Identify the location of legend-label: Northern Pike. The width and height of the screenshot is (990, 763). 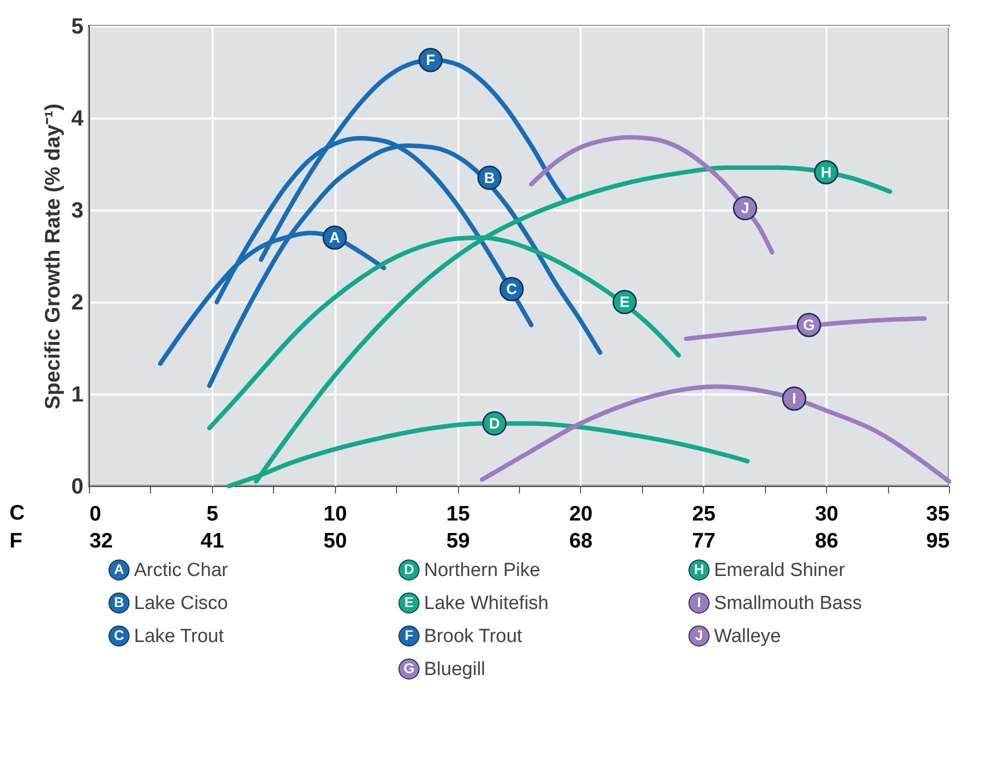
(482, 570).